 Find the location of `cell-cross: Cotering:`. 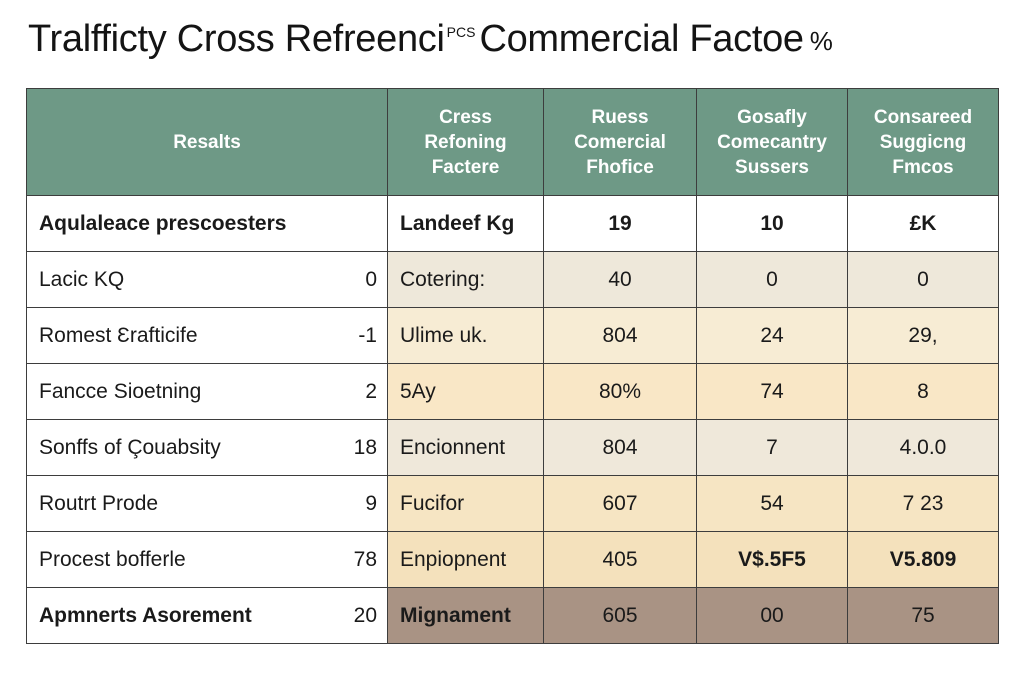

cell-cross: Cotering: is located at coordinates (465, 279).